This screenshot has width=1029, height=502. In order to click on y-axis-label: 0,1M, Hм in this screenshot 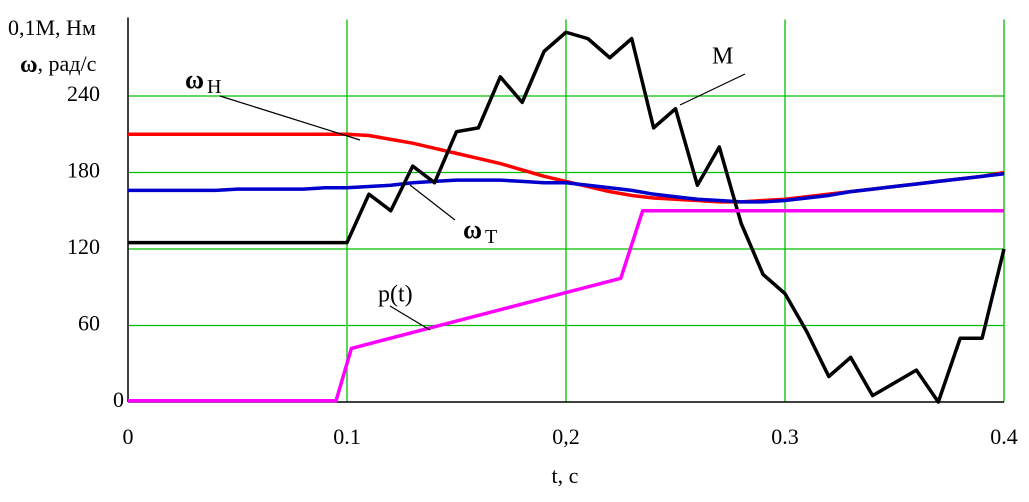, I will do `click(52, 27)`.